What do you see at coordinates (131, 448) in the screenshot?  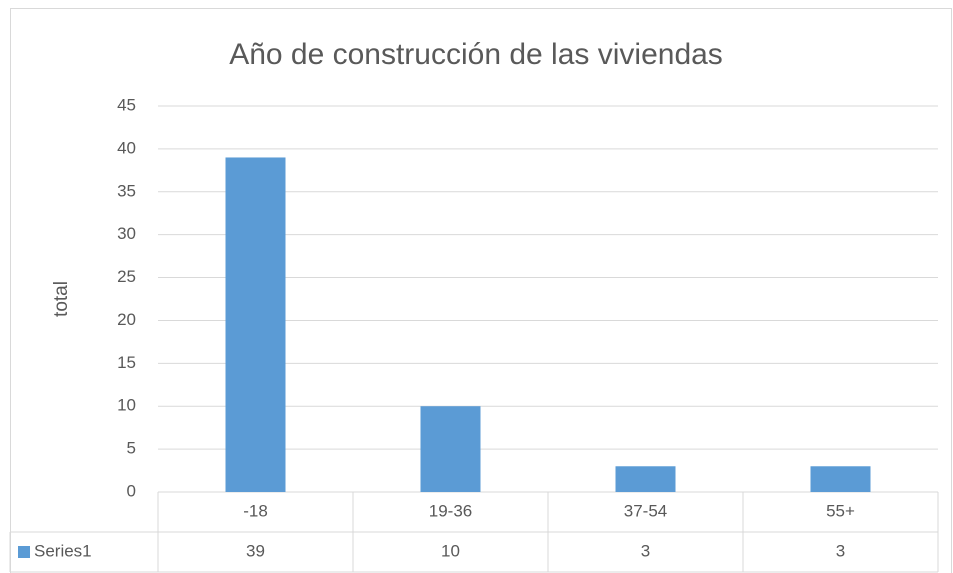 I see `y-tick-label: 5` at bounding box center [131, 448].